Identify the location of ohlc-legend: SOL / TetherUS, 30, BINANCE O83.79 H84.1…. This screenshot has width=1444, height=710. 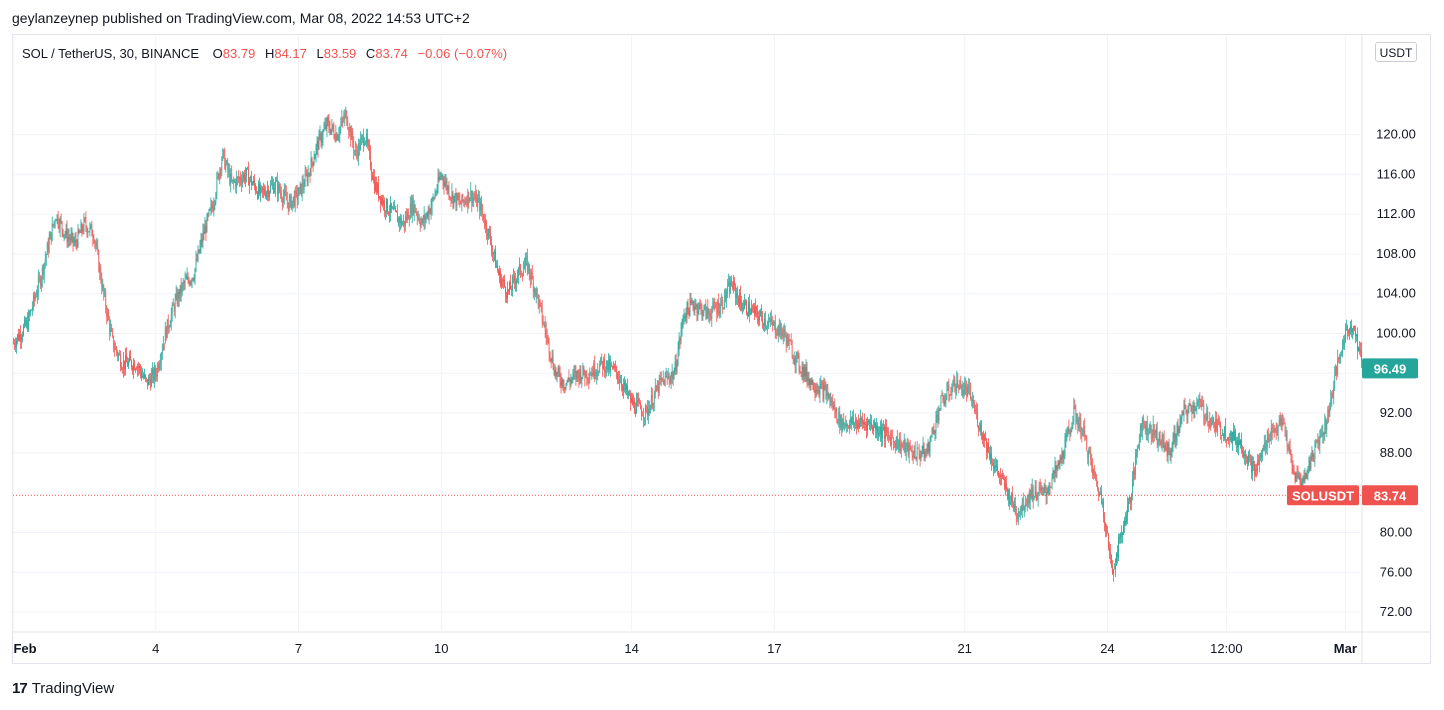
(267, 53).